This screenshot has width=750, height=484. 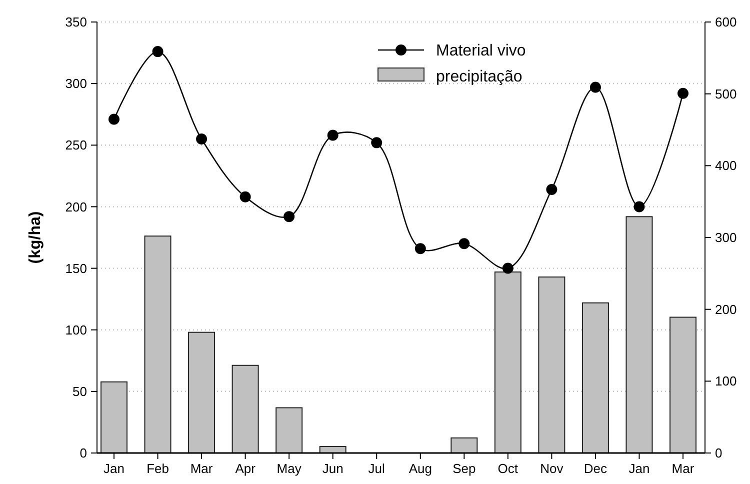 I want to click on x-tick-label: Dec, so click(x=596, y=468).